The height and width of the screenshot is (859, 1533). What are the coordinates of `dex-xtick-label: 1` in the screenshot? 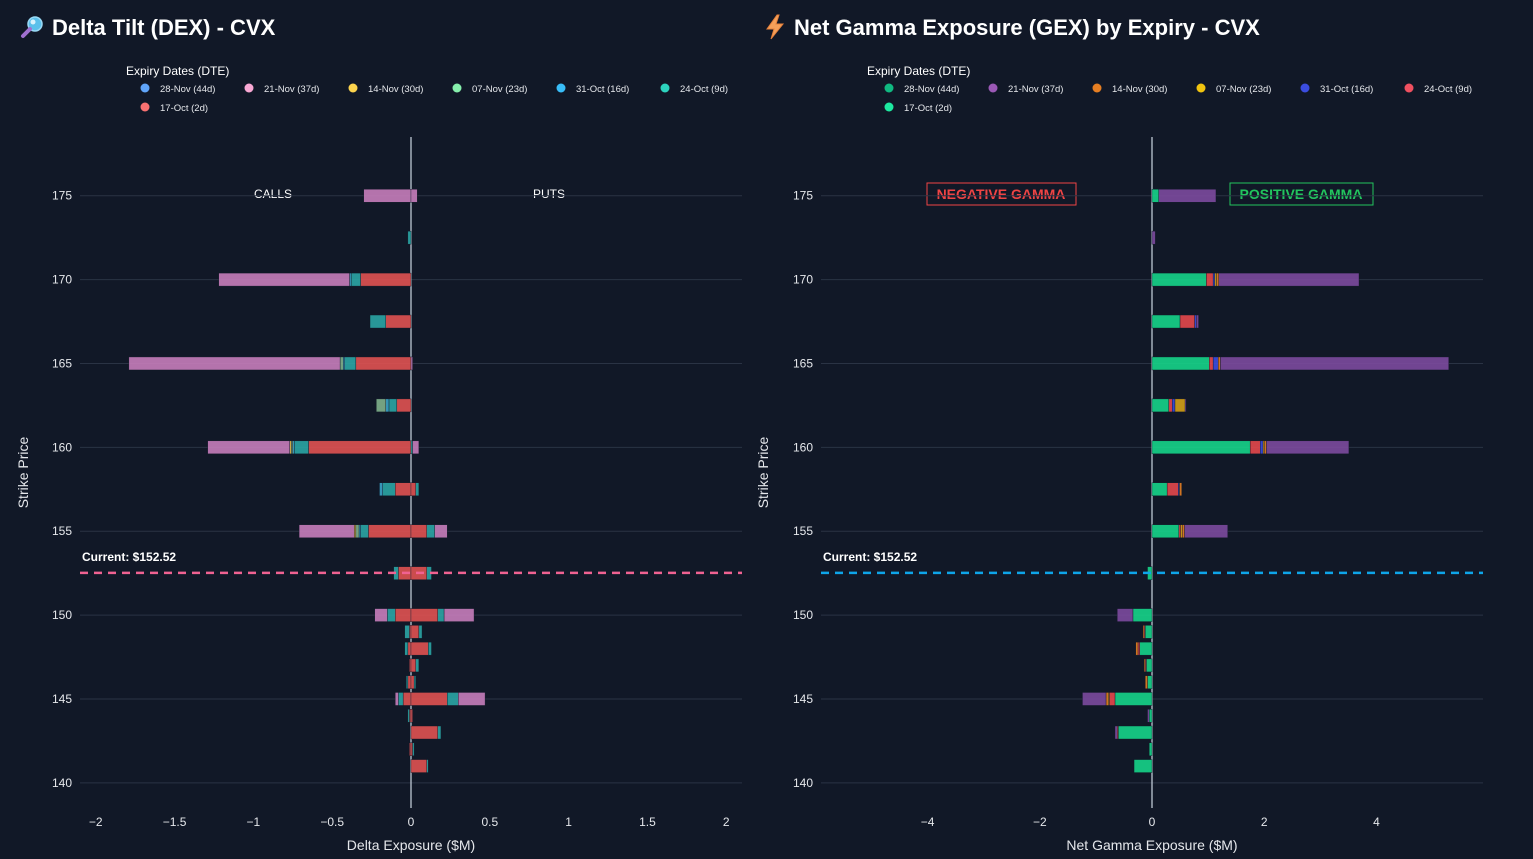 It's located at (568, 822).